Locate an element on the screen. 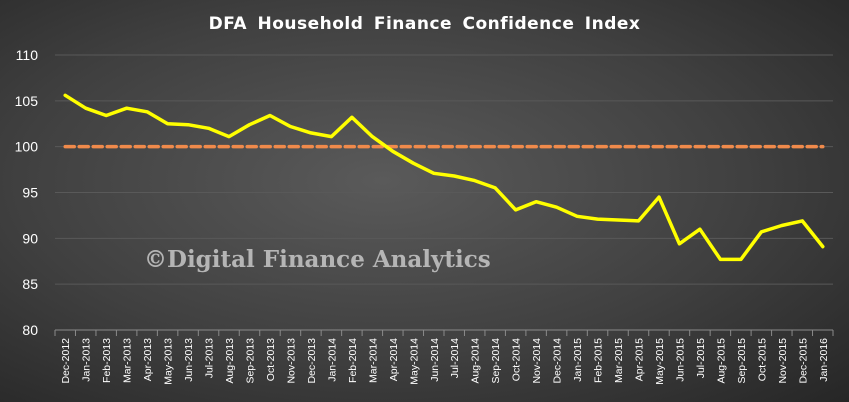 Image resolution: width=849 pixels, height=402 pixels. x-tick-label: Dec-2014 is located at coordinates (558, 361).